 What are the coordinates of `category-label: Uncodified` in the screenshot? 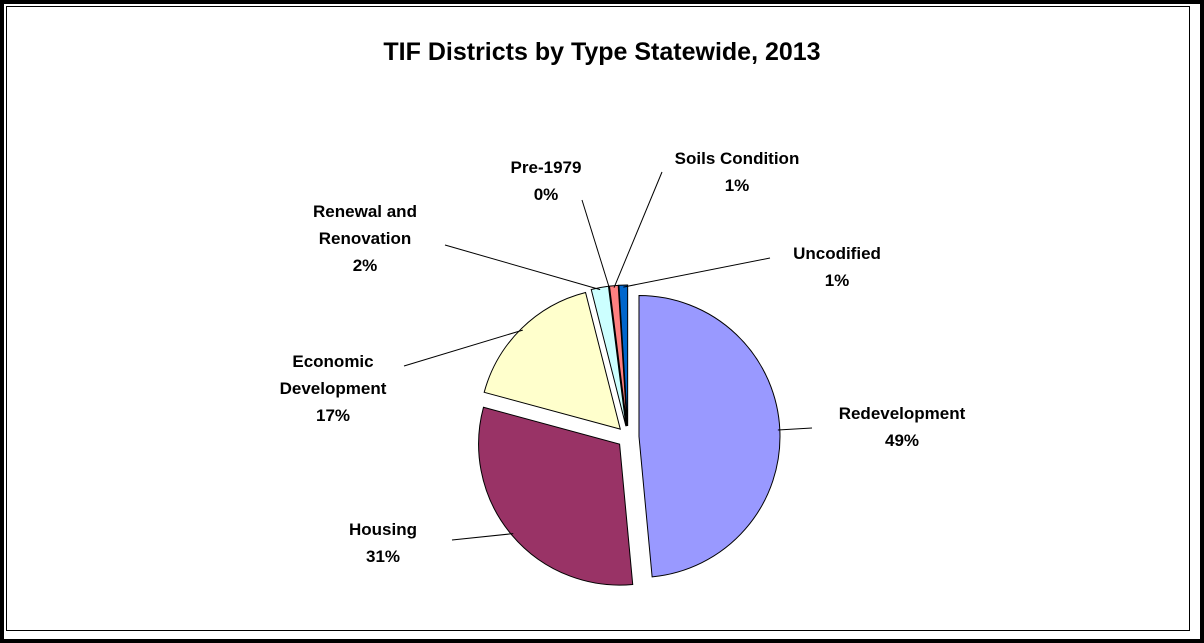 It's located at (837, 253).